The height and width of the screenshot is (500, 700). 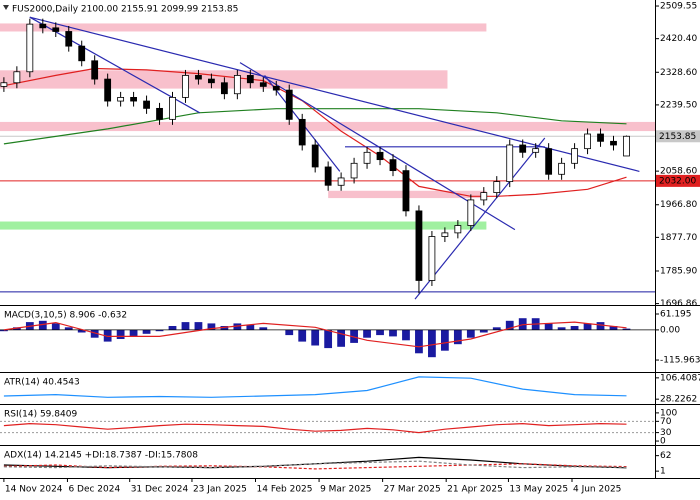 What do you see at coordinates (538, 490) in the screenshot?
I see `x-tick-label: 13 May 2025` at bounding box center [538, 490].